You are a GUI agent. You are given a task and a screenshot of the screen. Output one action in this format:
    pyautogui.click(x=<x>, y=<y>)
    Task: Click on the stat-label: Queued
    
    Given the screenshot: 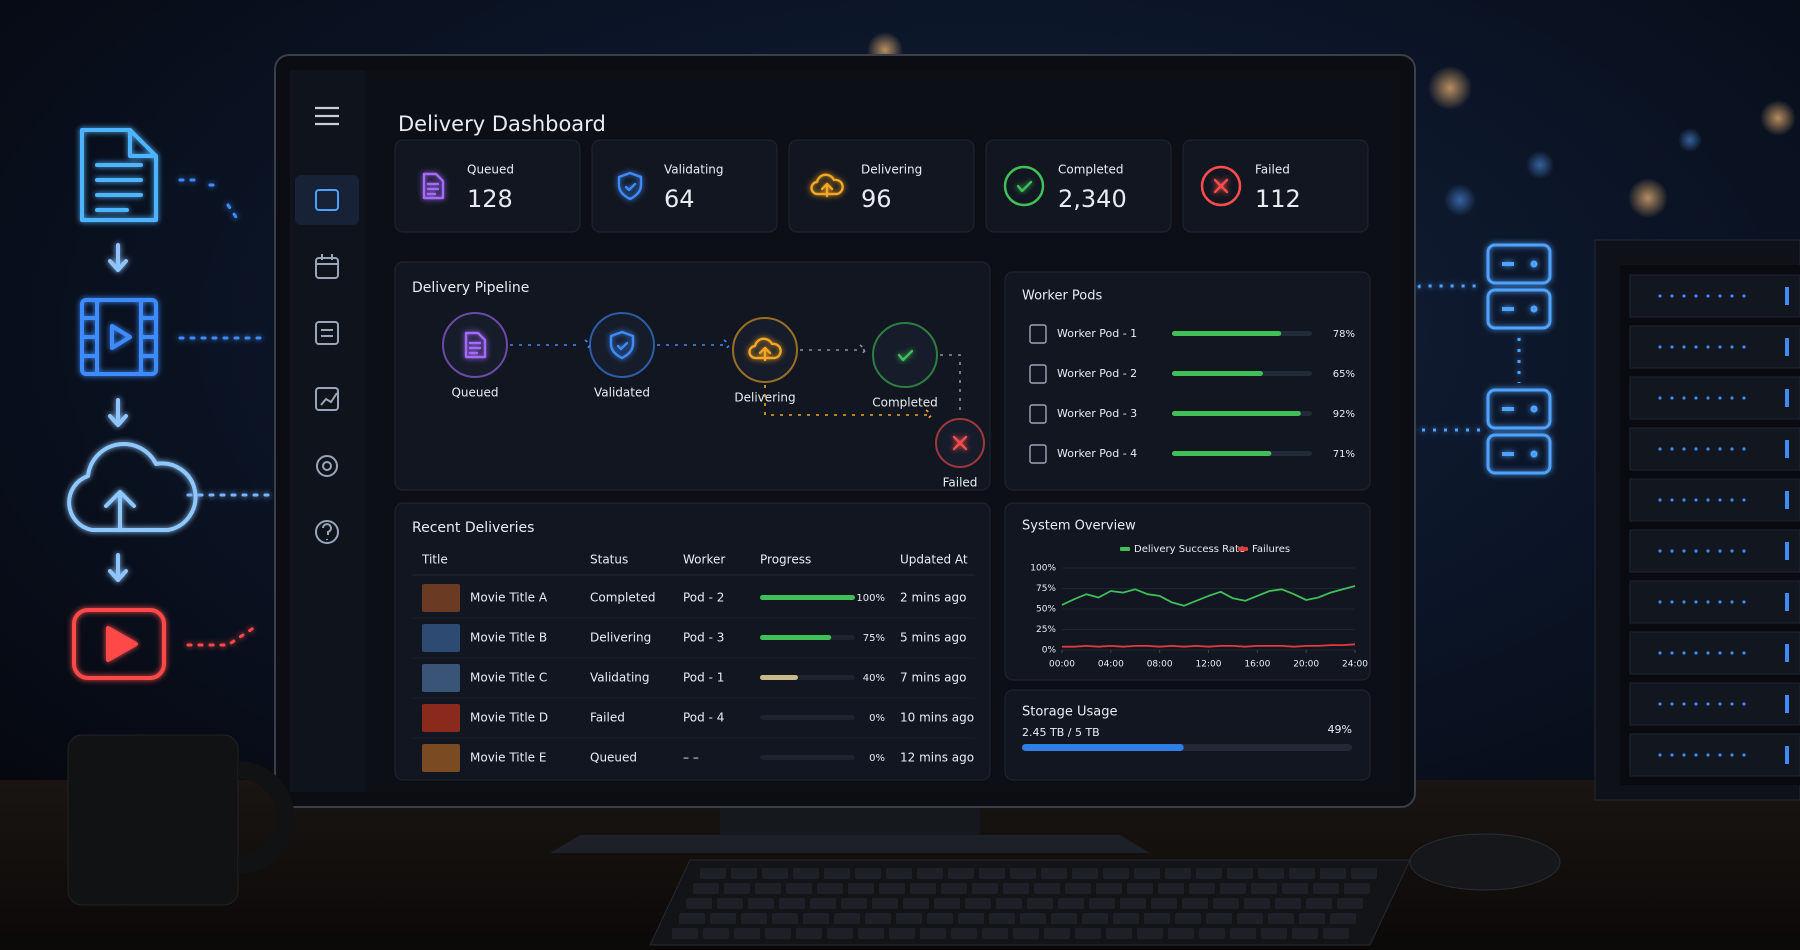 What is the action you would take?
    pyautogui.click(x=490, y=170)
    